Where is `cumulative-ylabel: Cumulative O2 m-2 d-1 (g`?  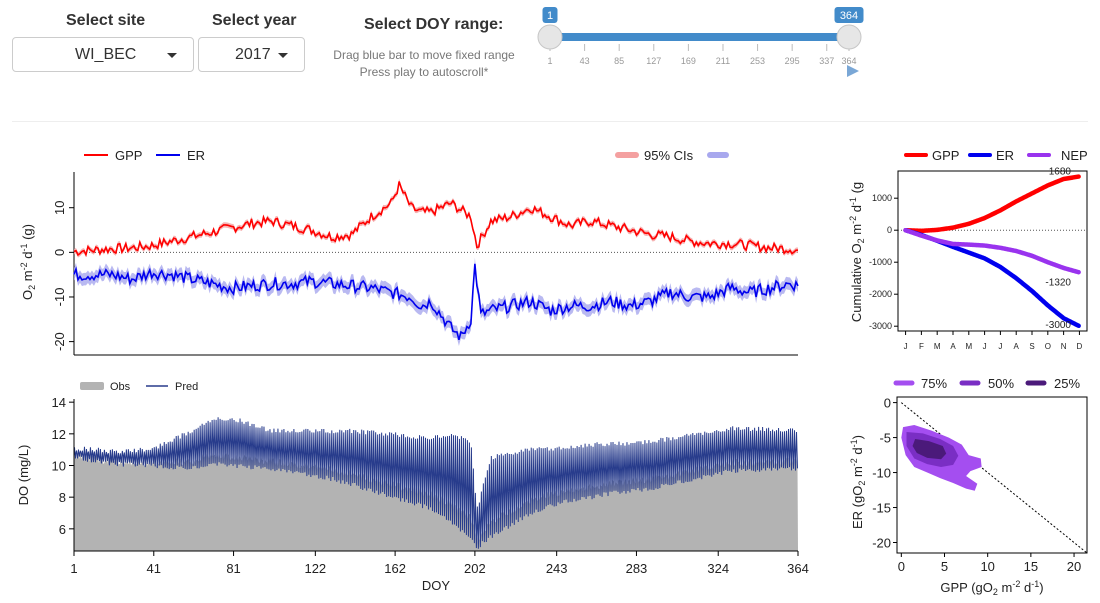 cumulative-ylabel: Cumulative O2 m-2 d-1 (g is located at coordinates (857, 252).